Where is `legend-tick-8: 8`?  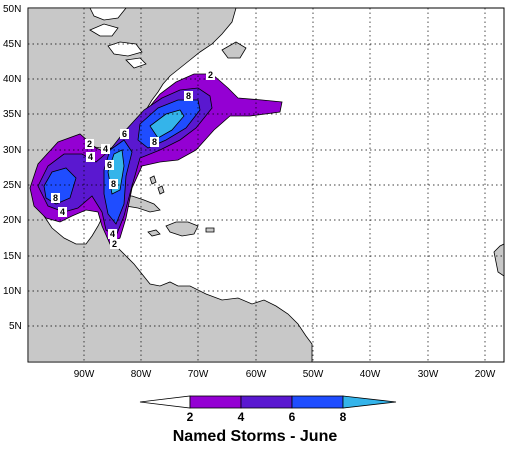 legend-tick-8: 8 is located at coordinates (343, 417).